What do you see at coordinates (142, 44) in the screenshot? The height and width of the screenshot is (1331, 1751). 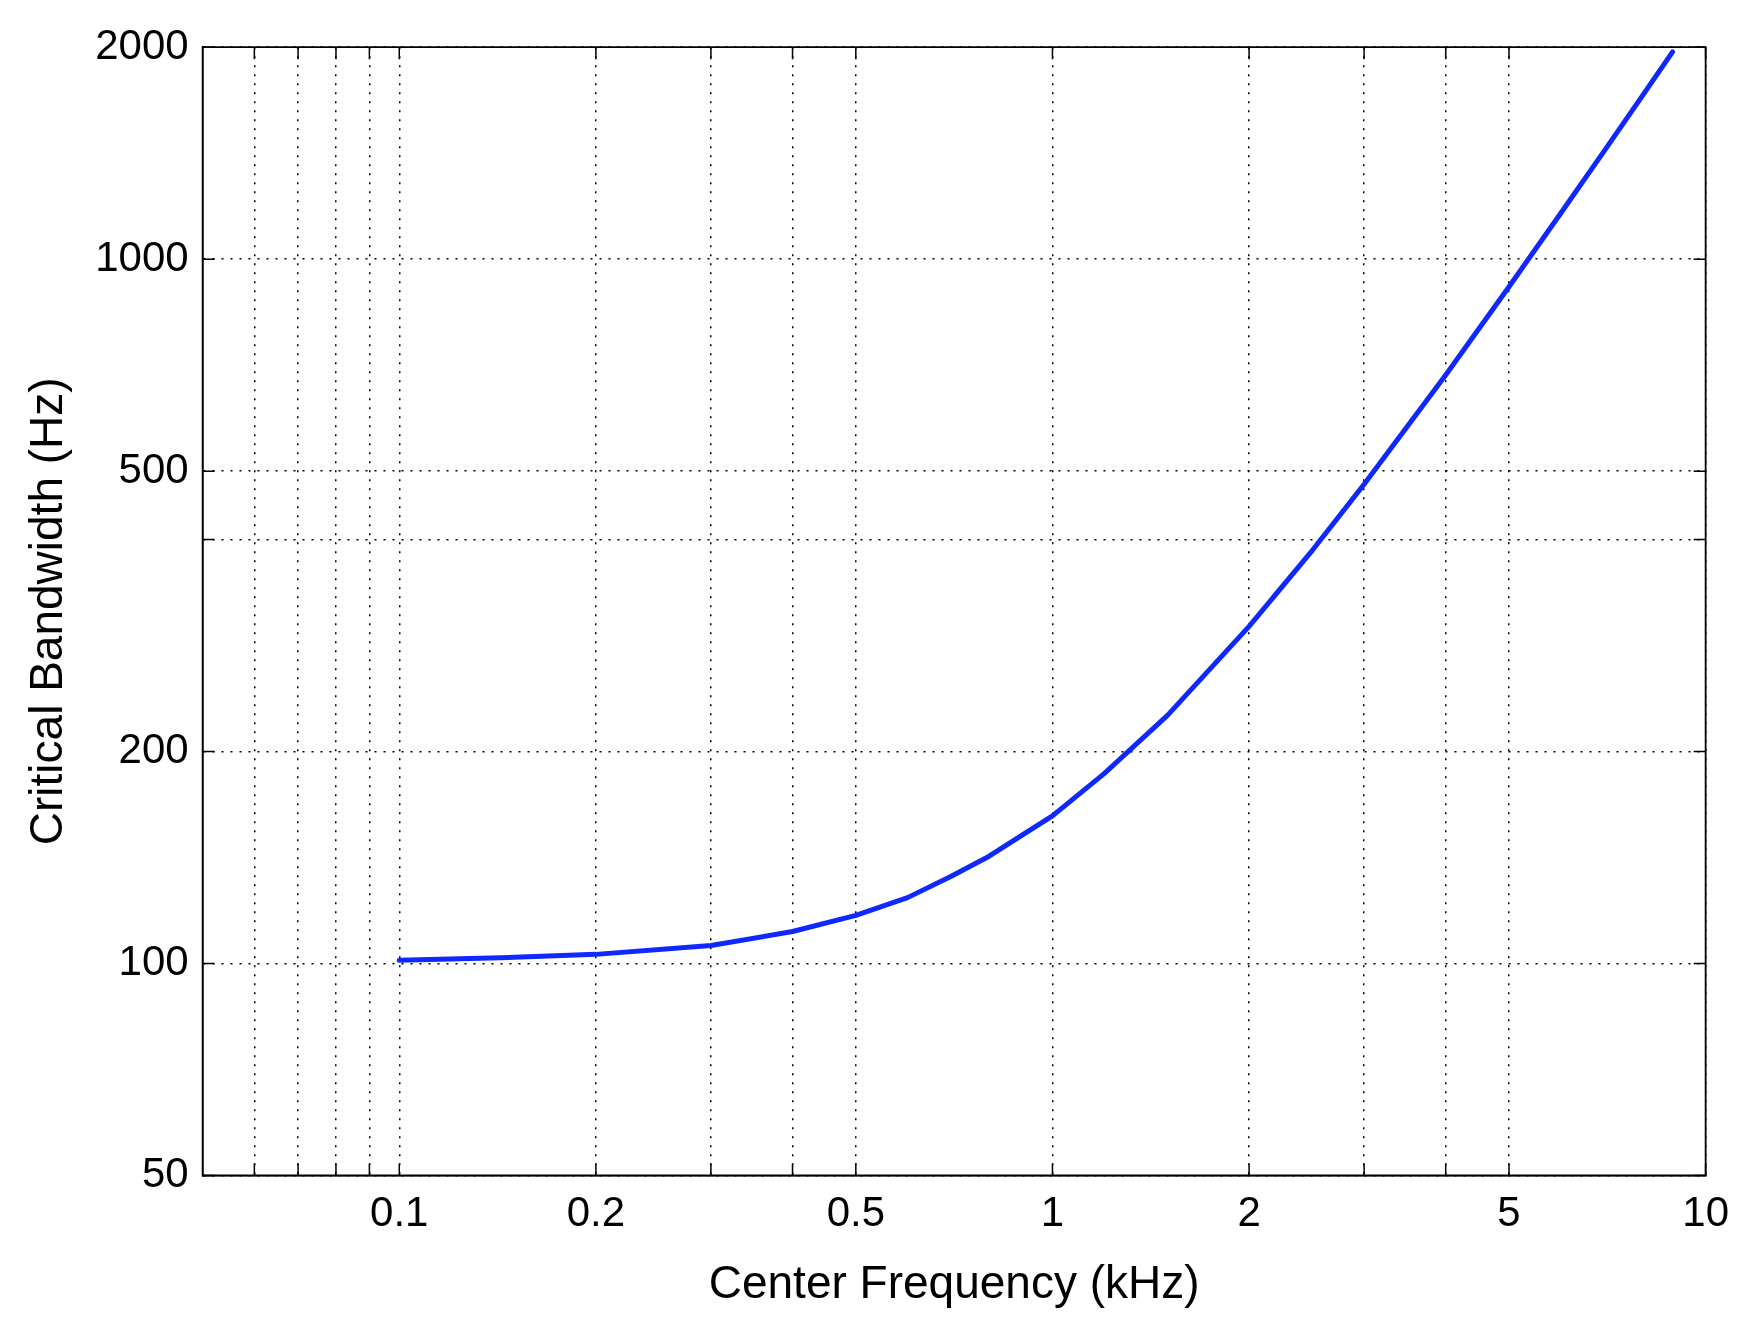 I see `y-tick-label: 2000` at bounding box center [142, 44].